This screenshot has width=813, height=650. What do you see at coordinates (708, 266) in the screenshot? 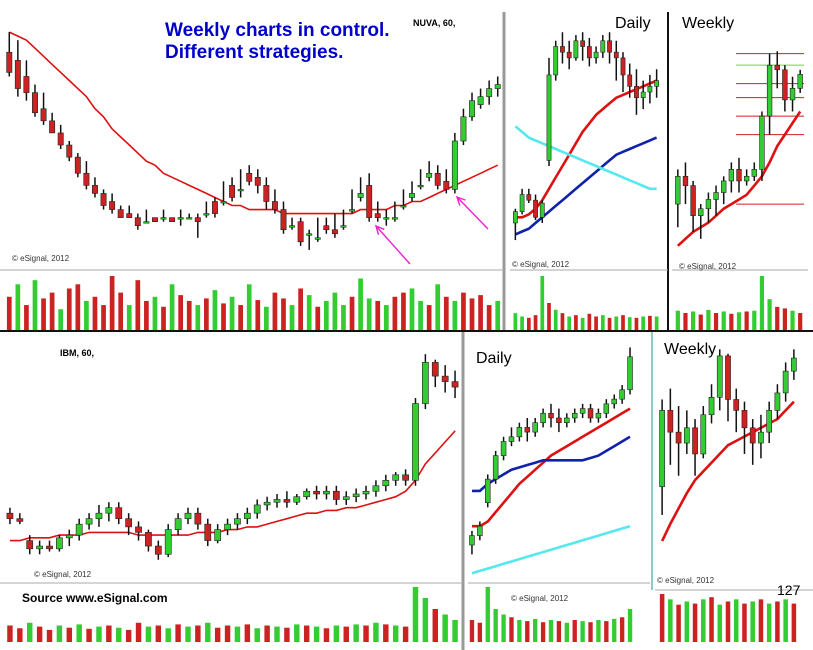
I see `copyright-nuva-weekly: © eSignal, 2012` at bounding box center [708, 266].